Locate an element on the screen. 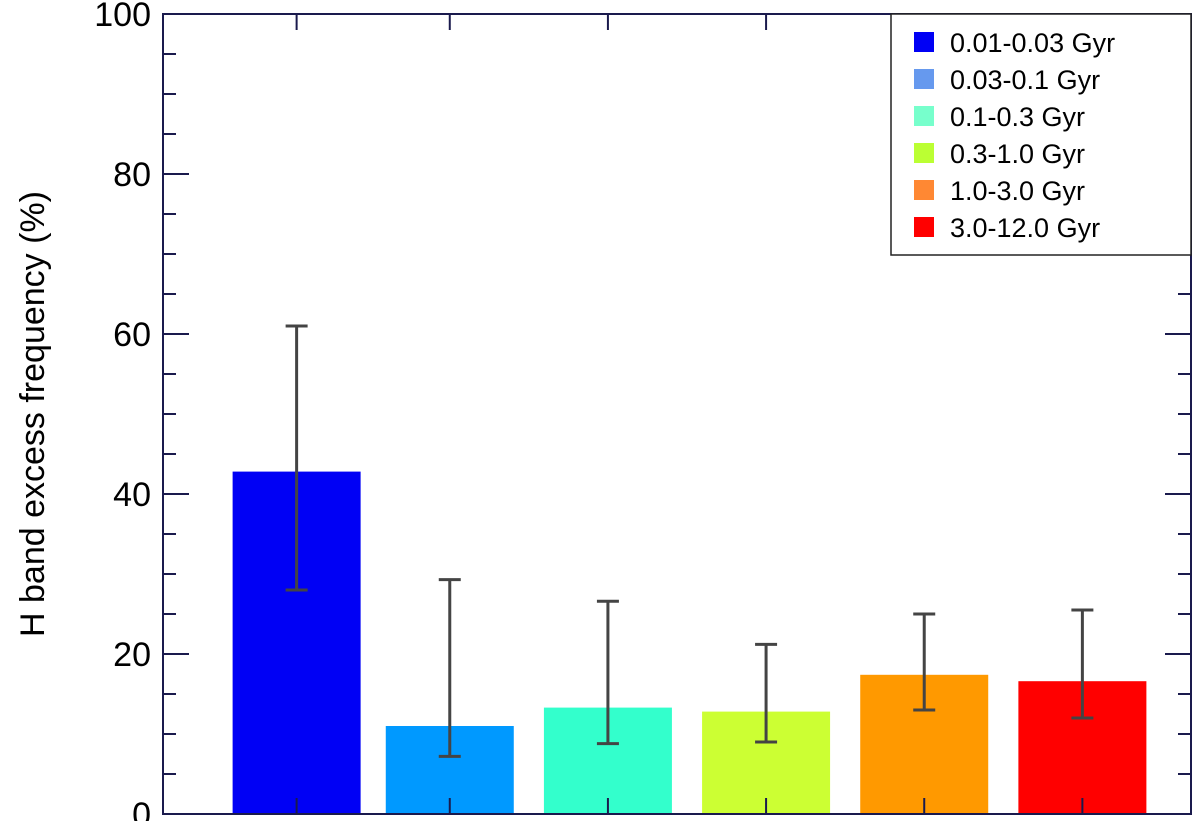  y-tick-label: 100 is located at coordinates (122, 17).